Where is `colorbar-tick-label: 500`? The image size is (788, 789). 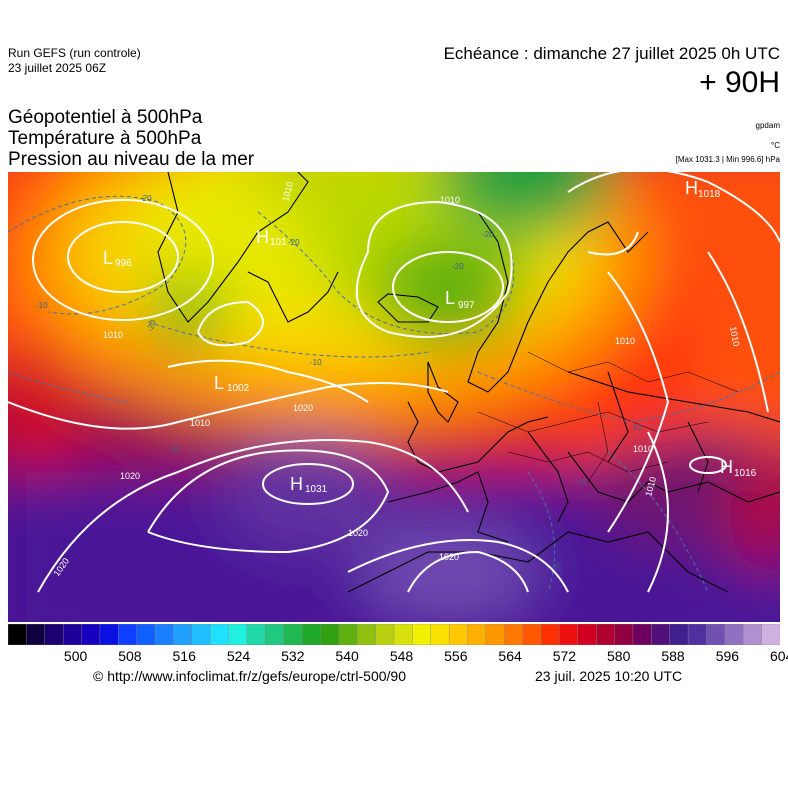 colorbar-tick-label: 500 is located at coordinates (75, 656).